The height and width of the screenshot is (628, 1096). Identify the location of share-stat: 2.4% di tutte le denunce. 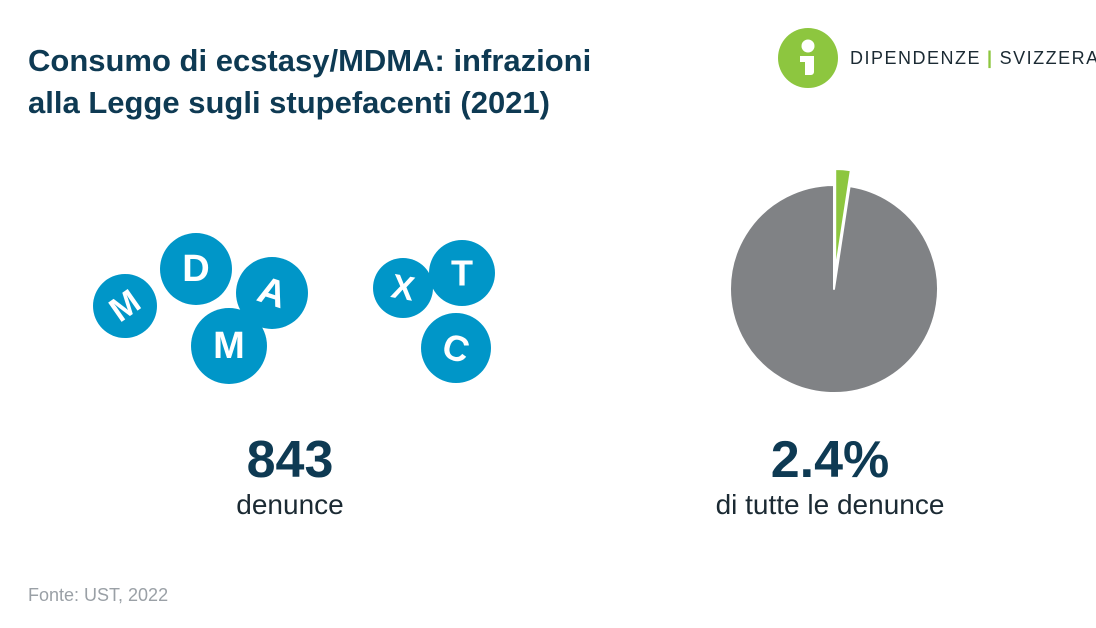
(830, 477).